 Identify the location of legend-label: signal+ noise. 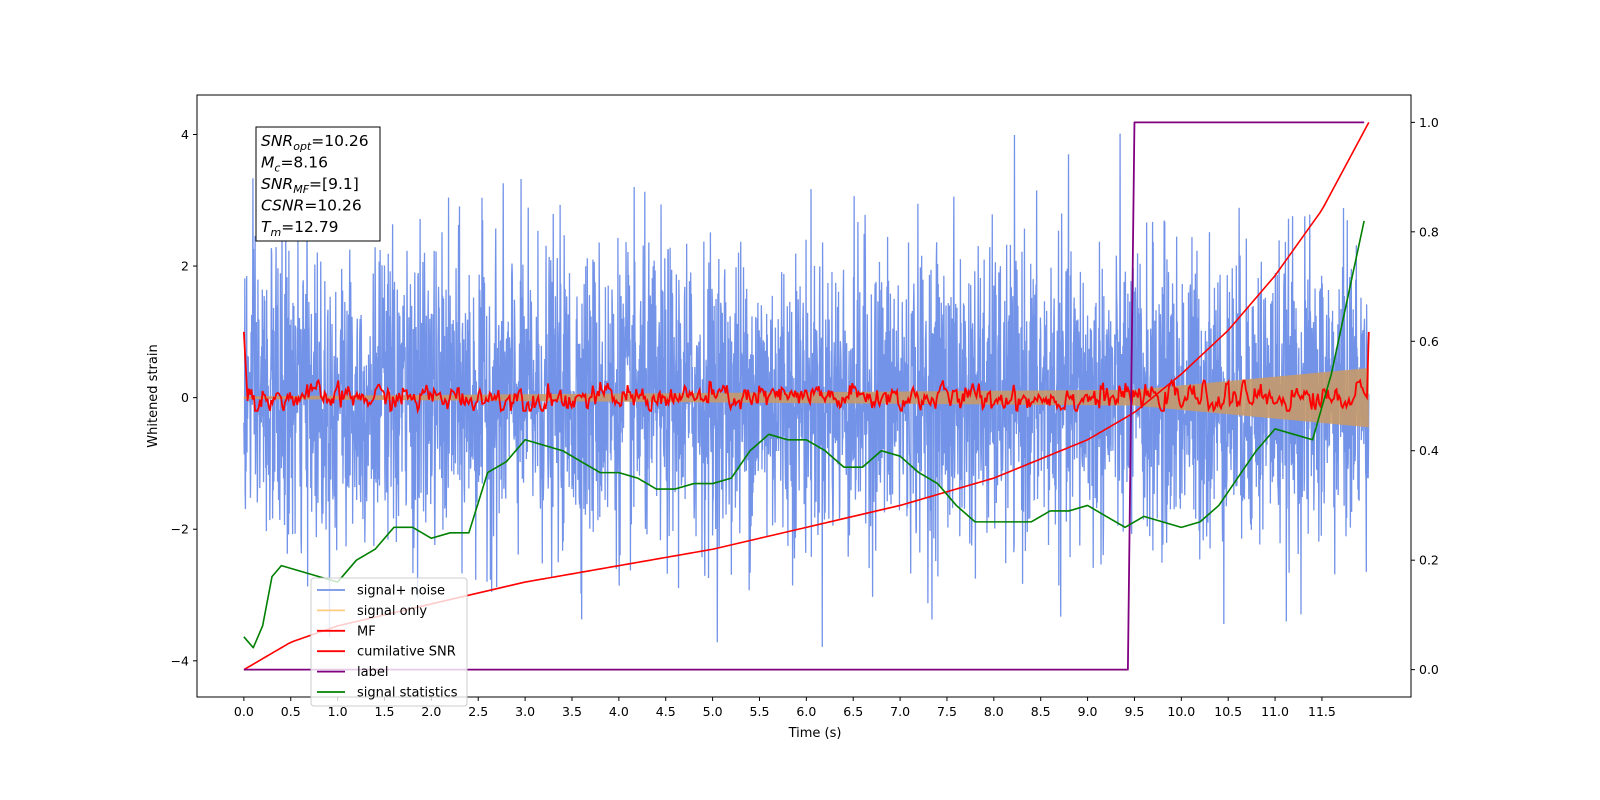
(401, 591).